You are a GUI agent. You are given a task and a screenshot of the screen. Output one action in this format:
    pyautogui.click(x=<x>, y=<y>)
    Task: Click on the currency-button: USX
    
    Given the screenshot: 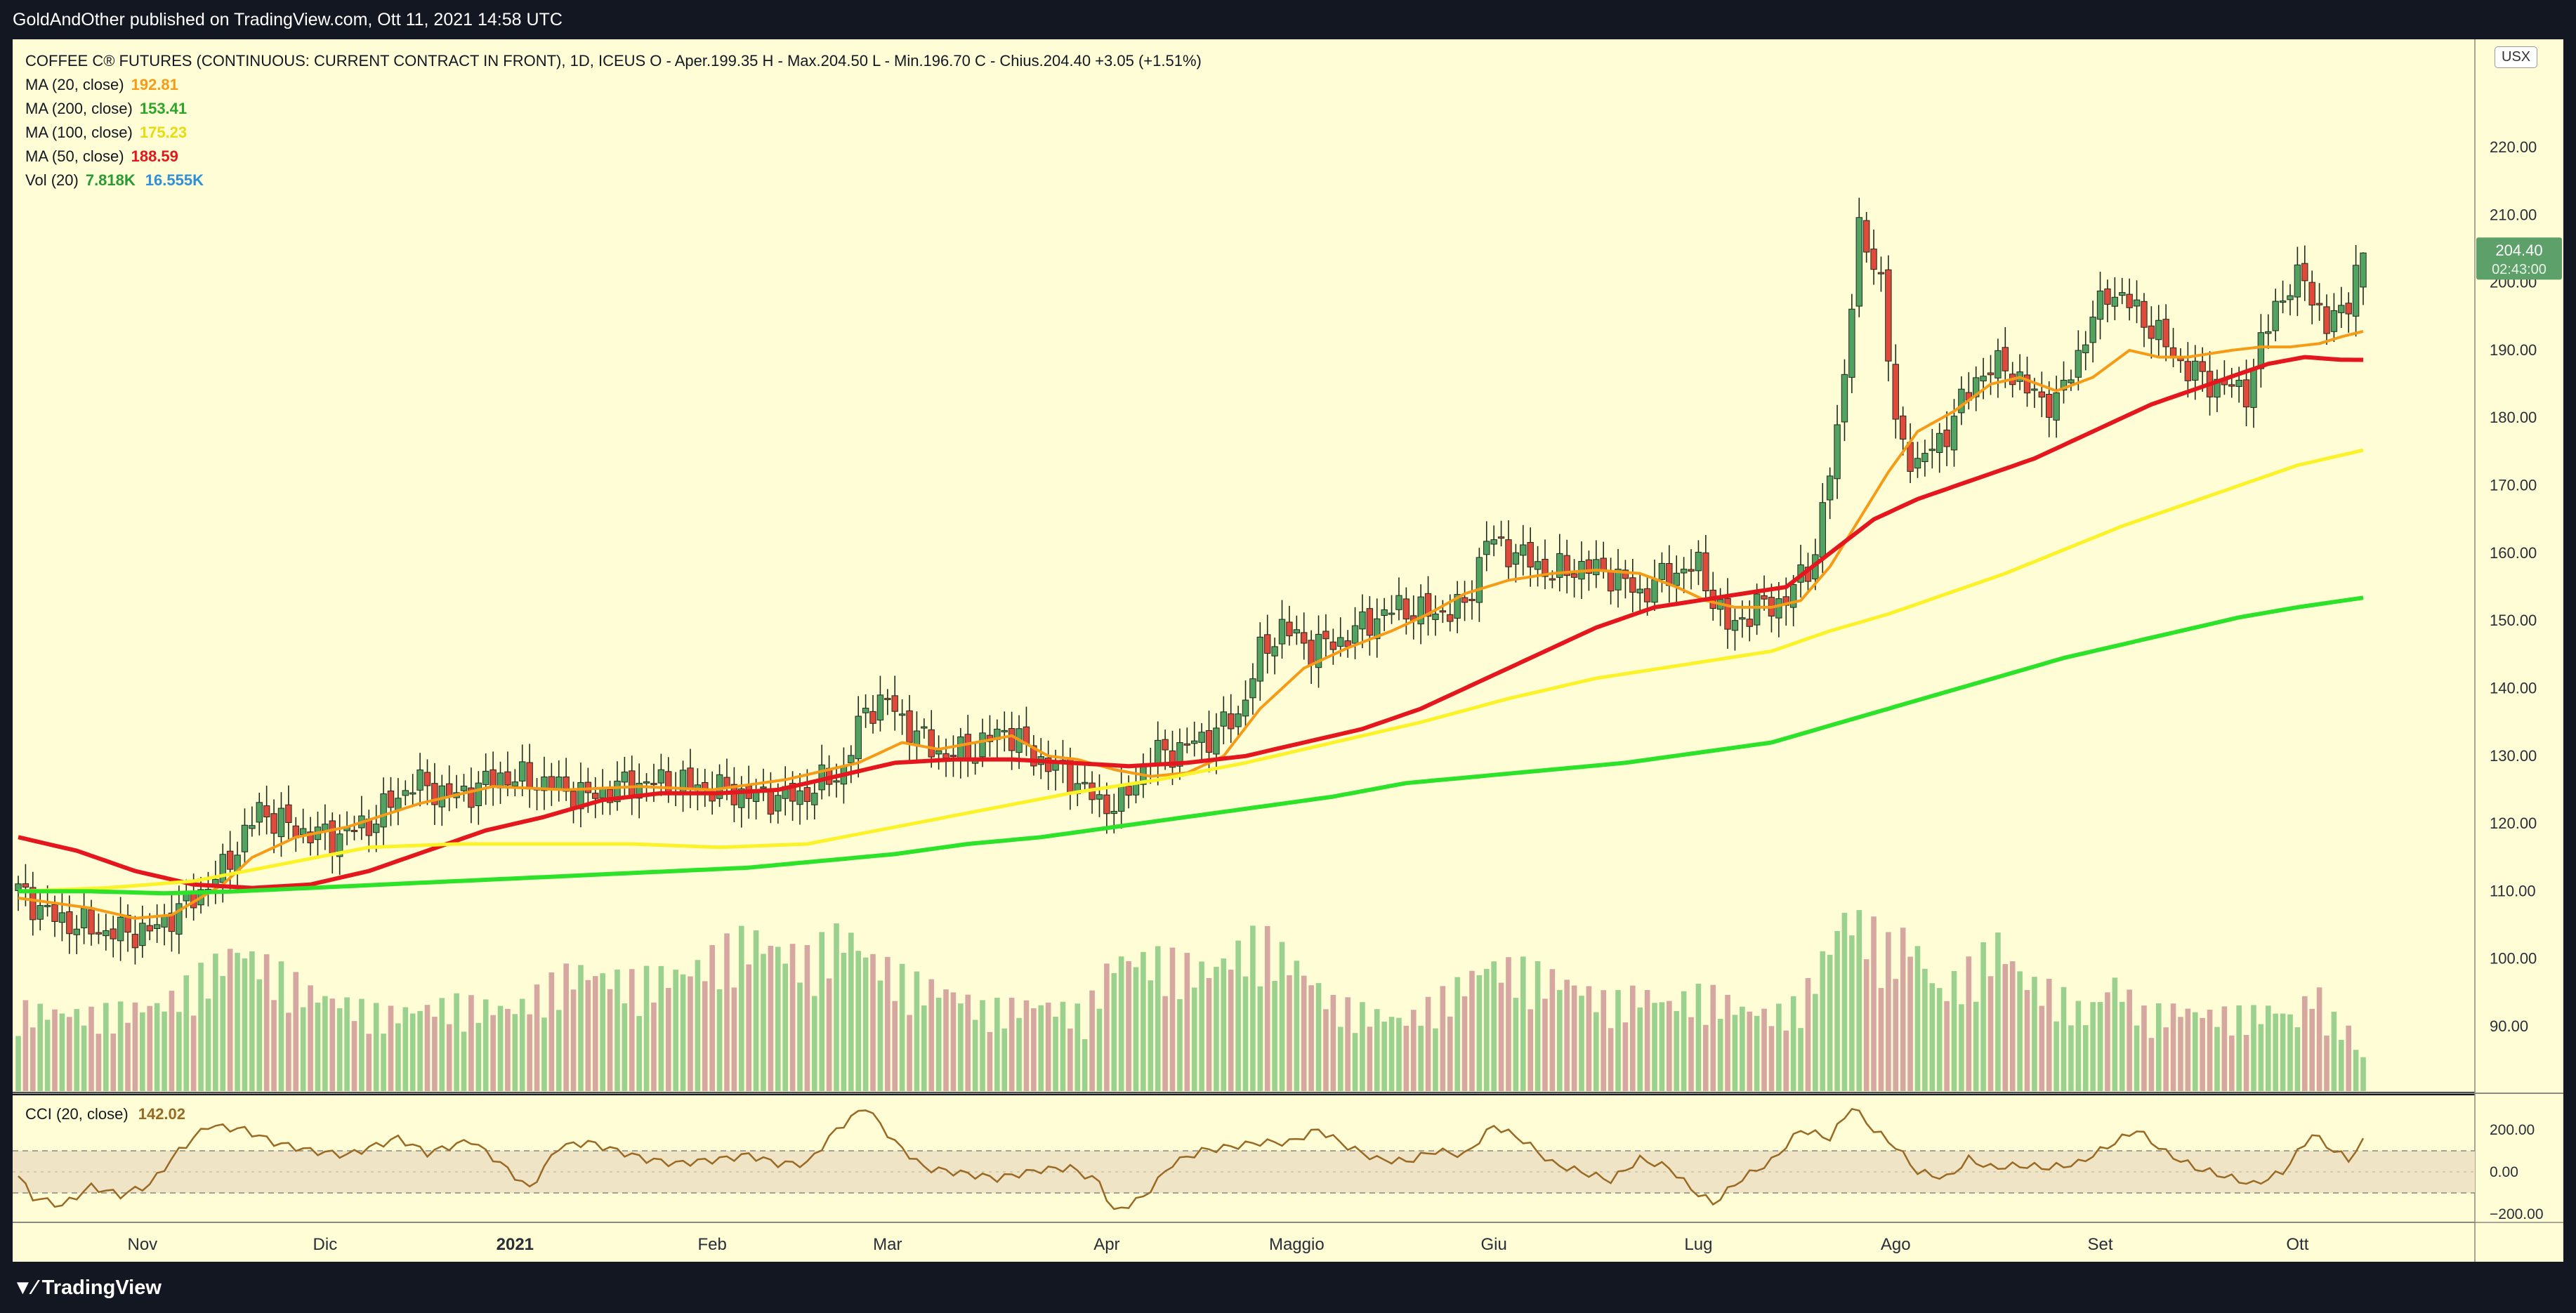 What is the action you would take?
    pyautogui.click(x=2516, y=57)
    